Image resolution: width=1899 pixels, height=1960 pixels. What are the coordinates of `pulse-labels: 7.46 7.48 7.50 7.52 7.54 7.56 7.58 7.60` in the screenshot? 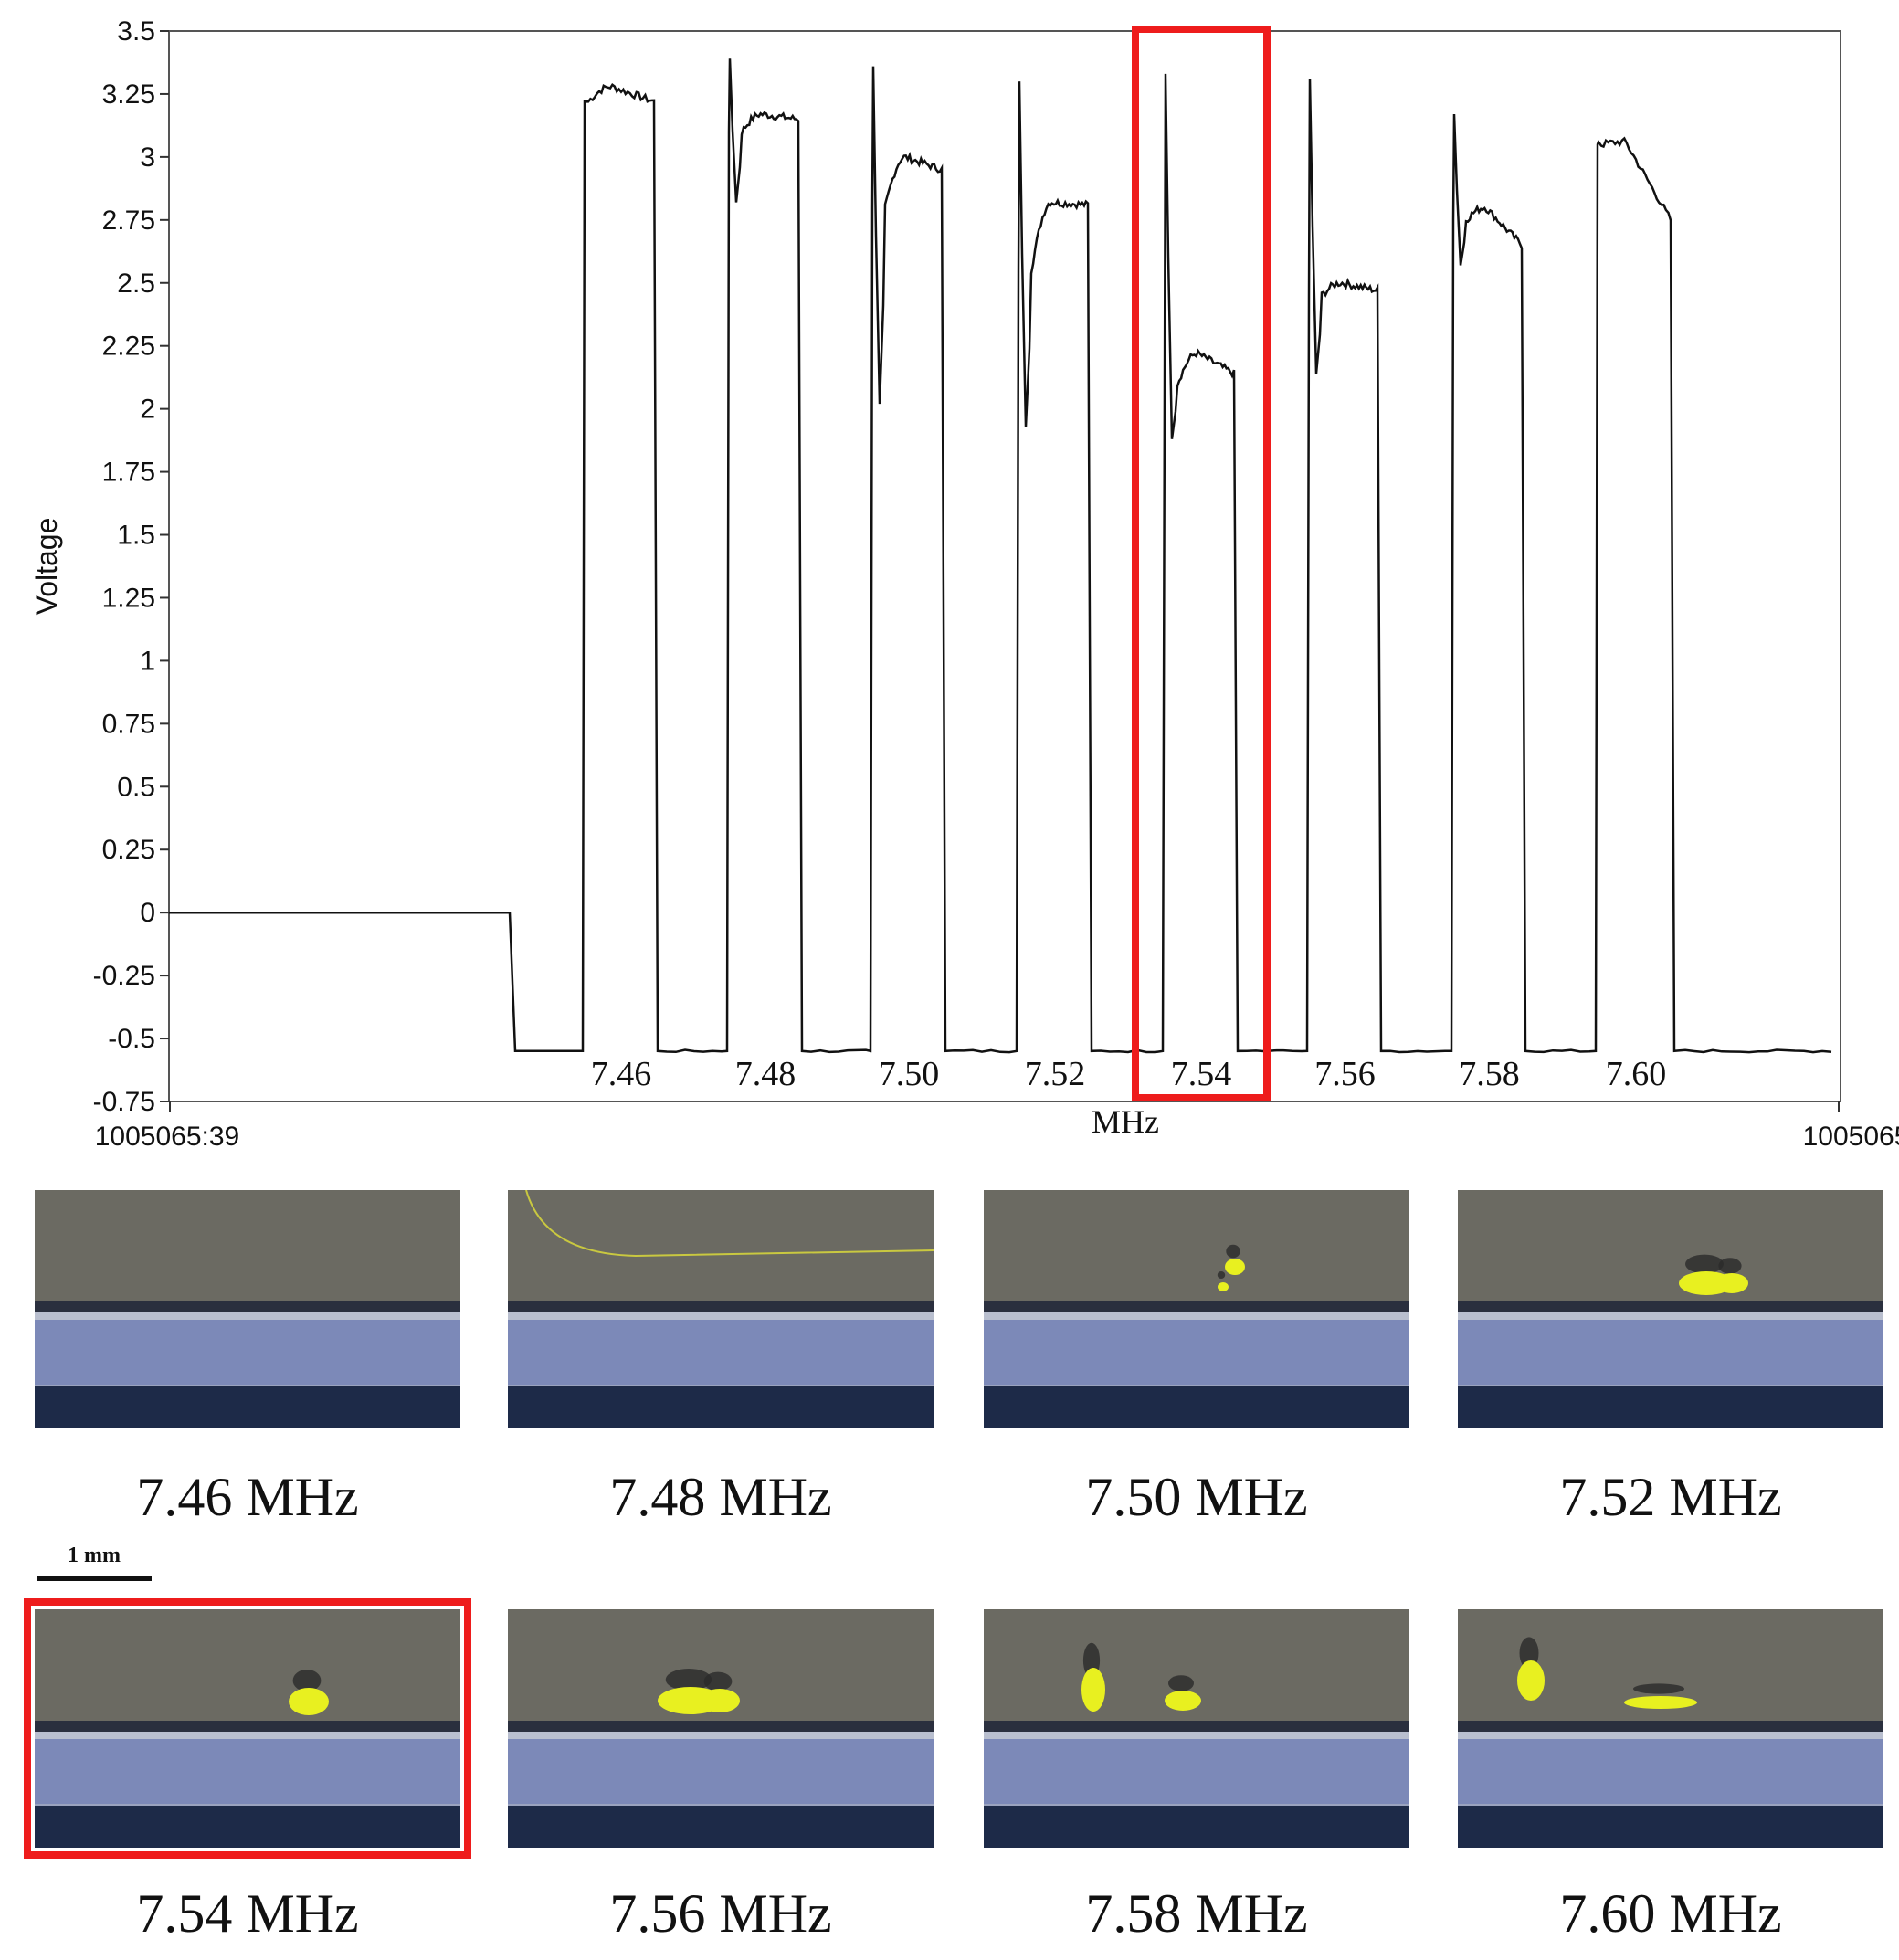 It's located at (1129, 1074).